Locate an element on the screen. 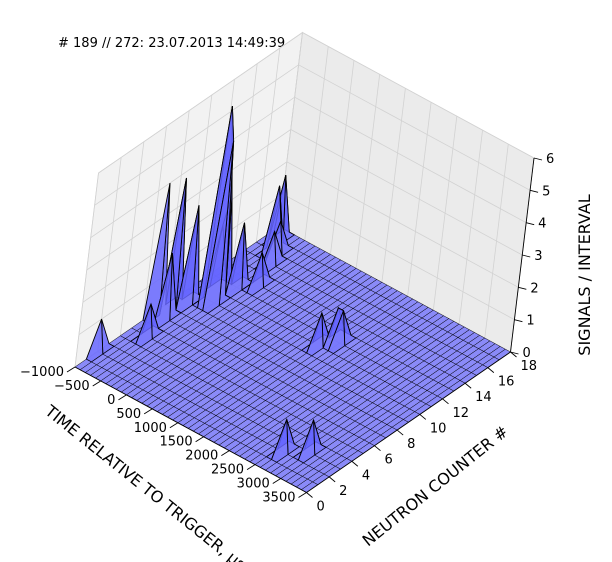  x-tick-label: 500 is located at coordinates (128, 414).